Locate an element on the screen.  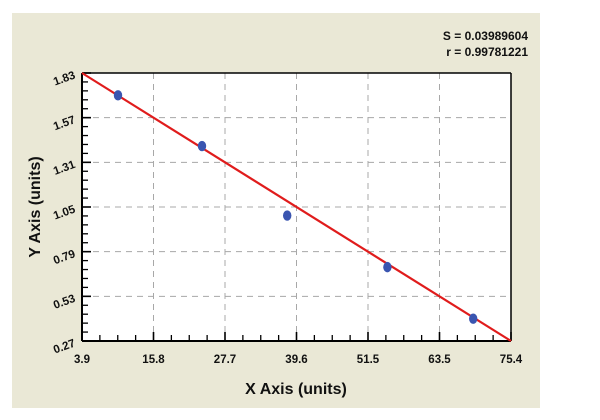
x-tick-label: 3.9 is located at coordinates (82, 360).